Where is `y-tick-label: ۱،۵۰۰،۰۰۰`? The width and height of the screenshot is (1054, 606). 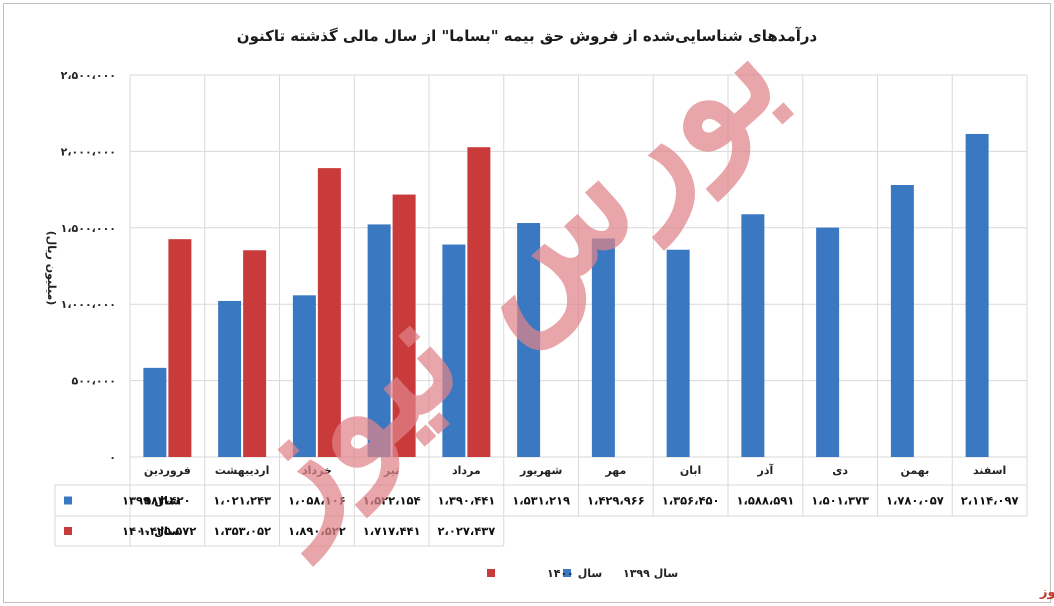
y-tick-label: ۱،۵۰۰،۰۰۰ is located at coordinates (88, 228).